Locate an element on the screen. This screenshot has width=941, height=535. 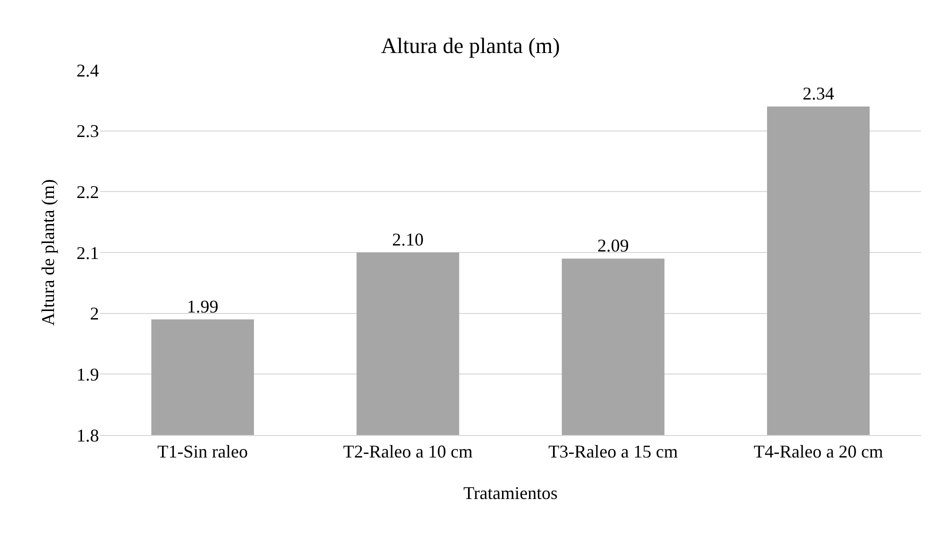
y-tick-label: 2.4 is located at coordinates (87, 70).